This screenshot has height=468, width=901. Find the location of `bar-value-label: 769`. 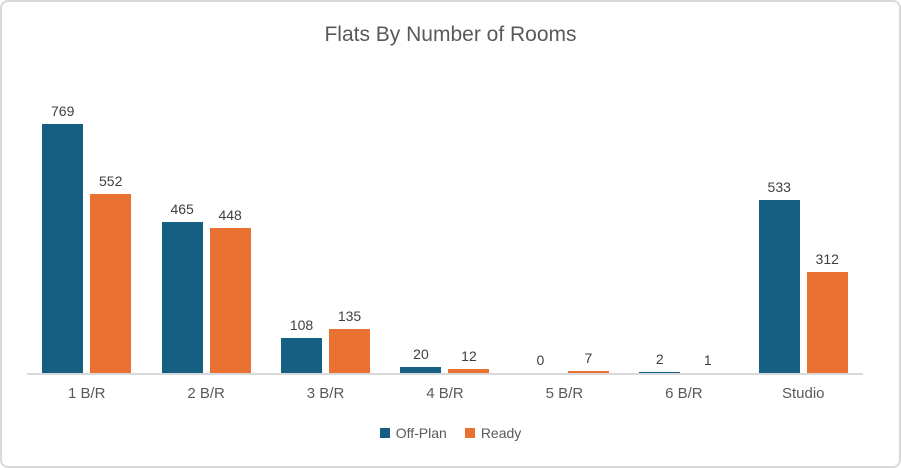

bar-value-label: 769 is located at coordinates (63, 111).